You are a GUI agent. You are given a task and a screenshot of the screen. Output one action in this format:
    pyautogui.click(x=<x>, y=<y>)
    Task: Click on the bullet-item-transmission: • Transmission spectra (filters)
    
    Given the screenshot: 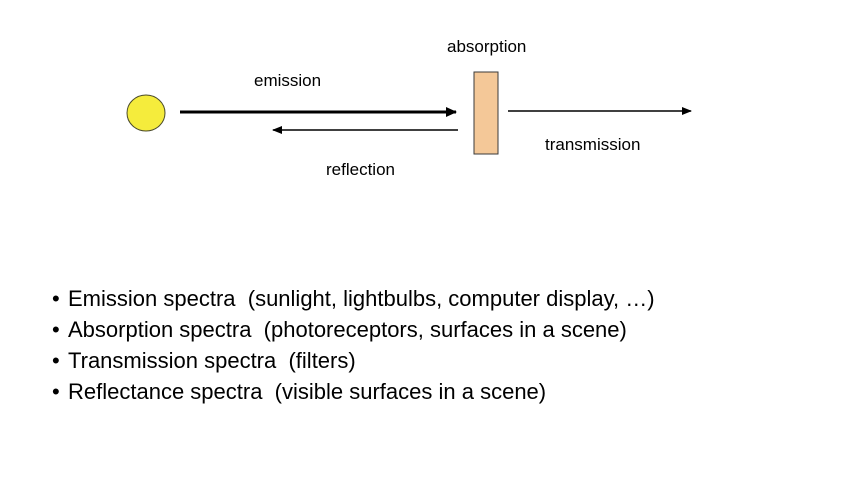 What is the action you would take?
    pyautogui.click(x=353, y=360)
    